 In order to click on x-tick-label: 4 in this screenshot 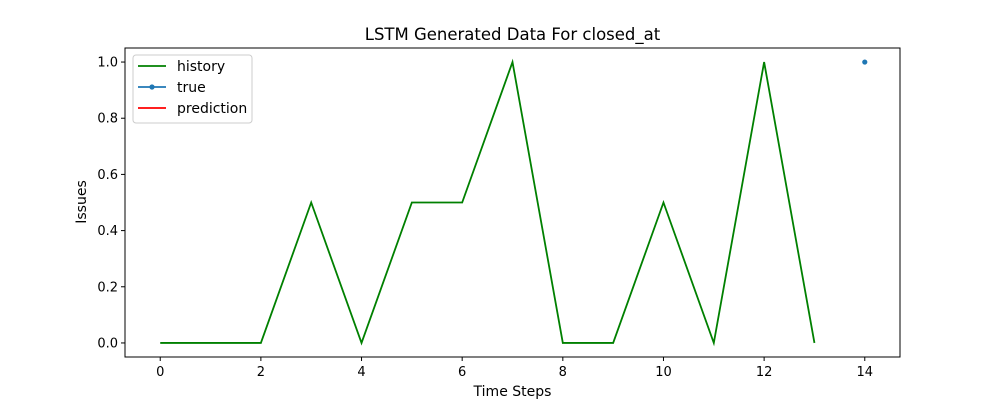, I will do `click(361, 372)`.